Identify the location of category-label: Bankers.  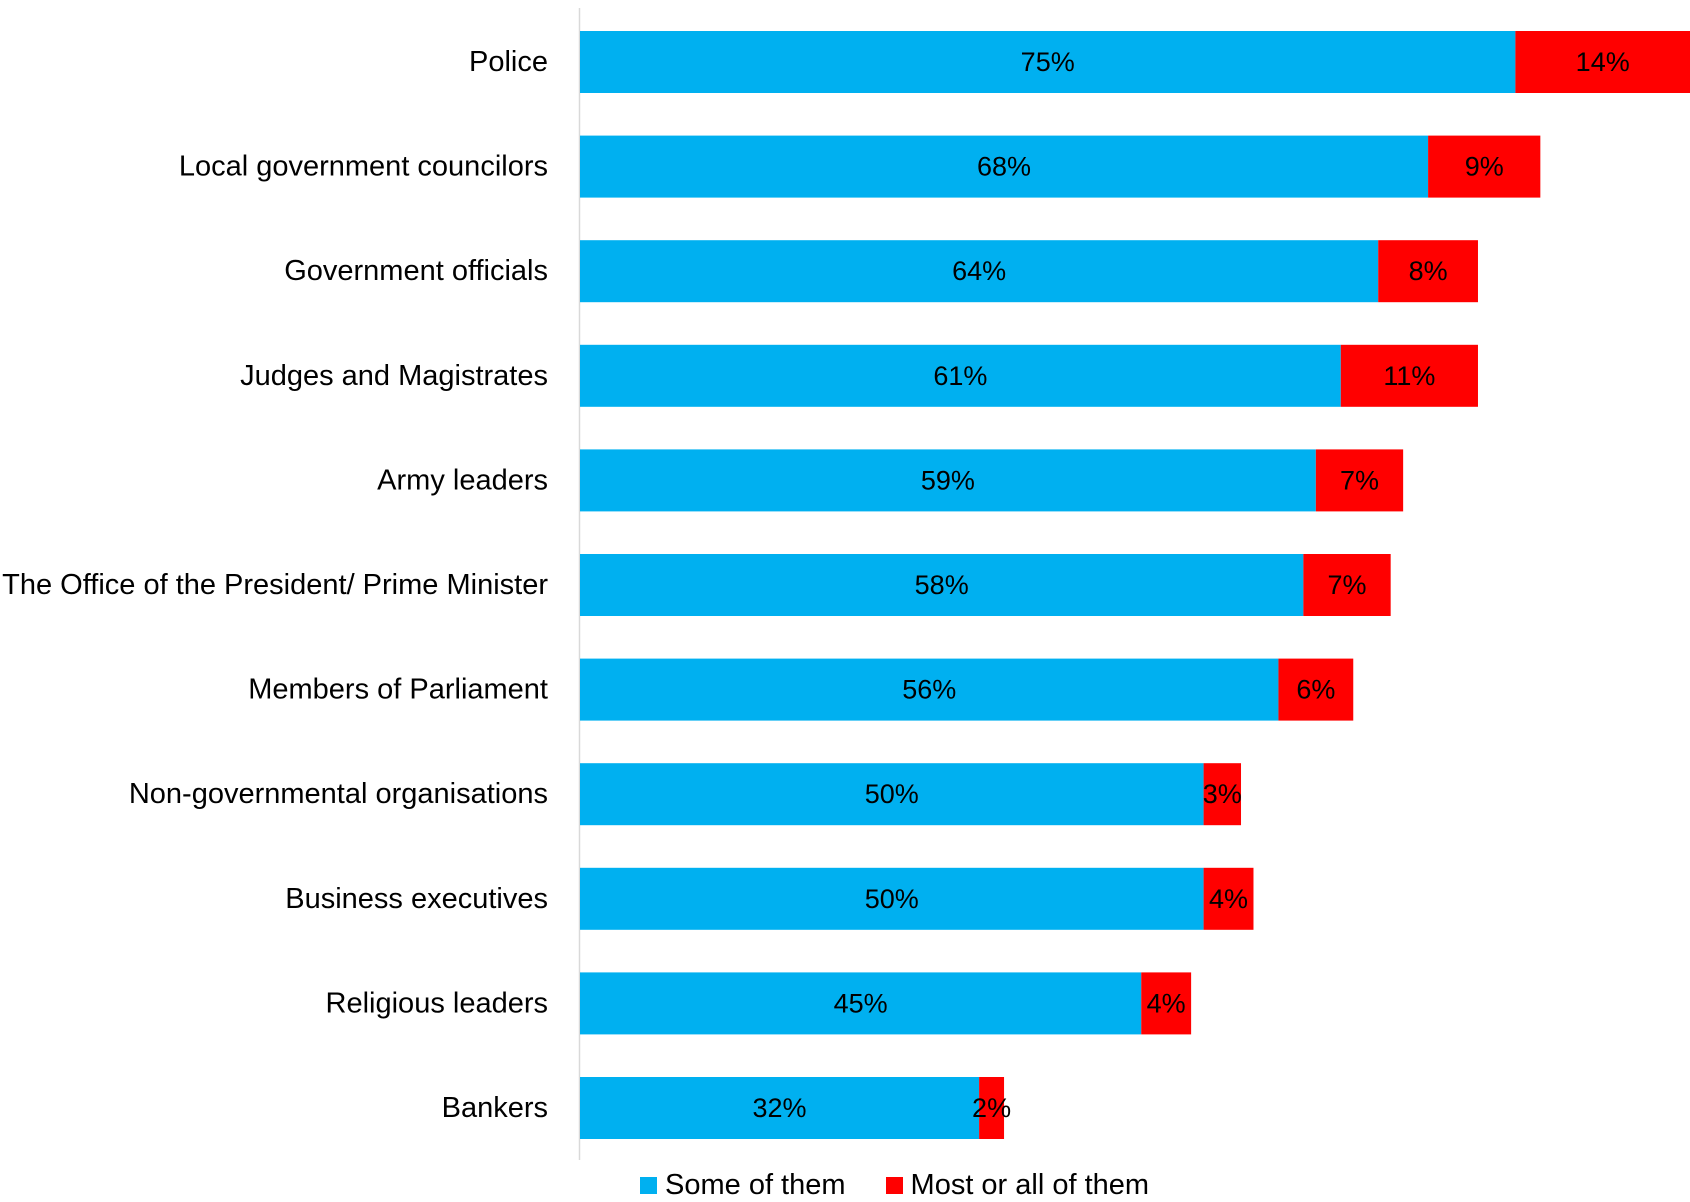
(495, 1108).